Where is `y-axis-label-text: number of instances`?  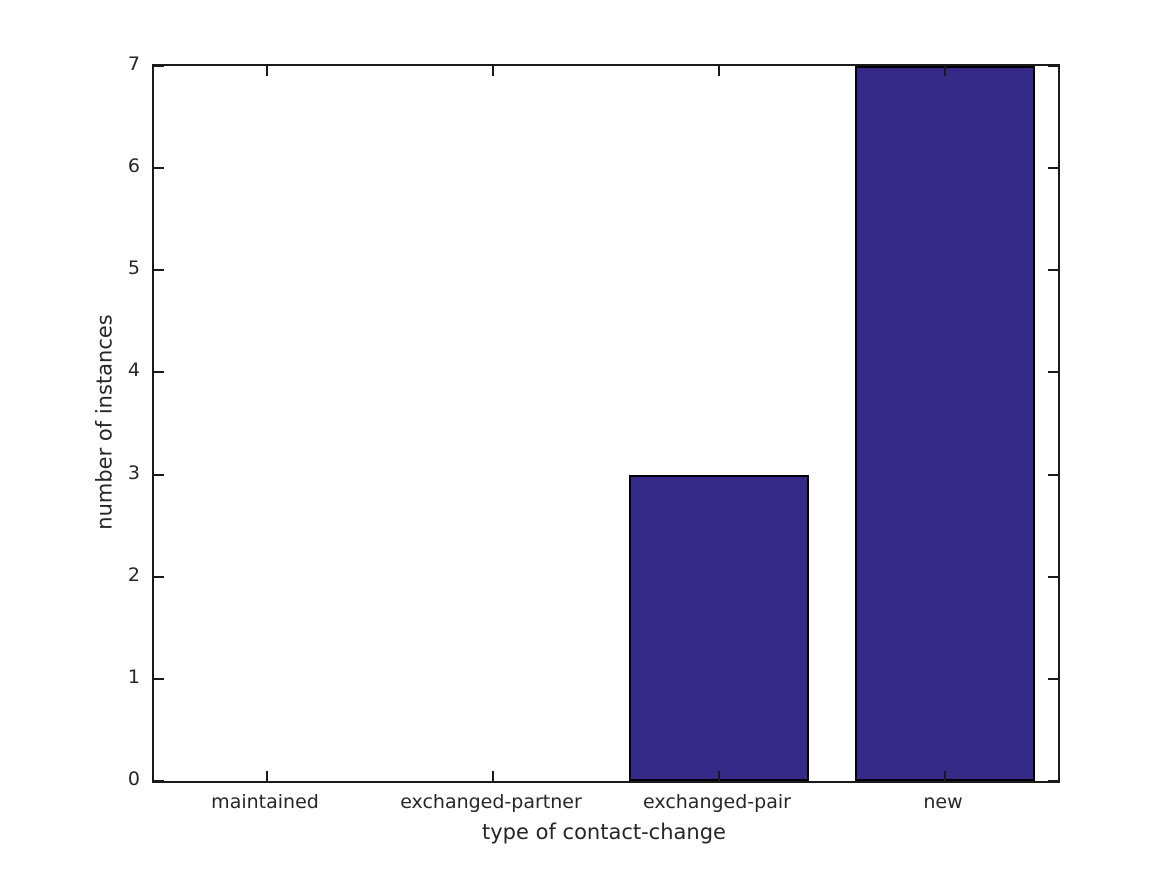
y-axis-label-text: number of instances is located at coordinates (105, 421).